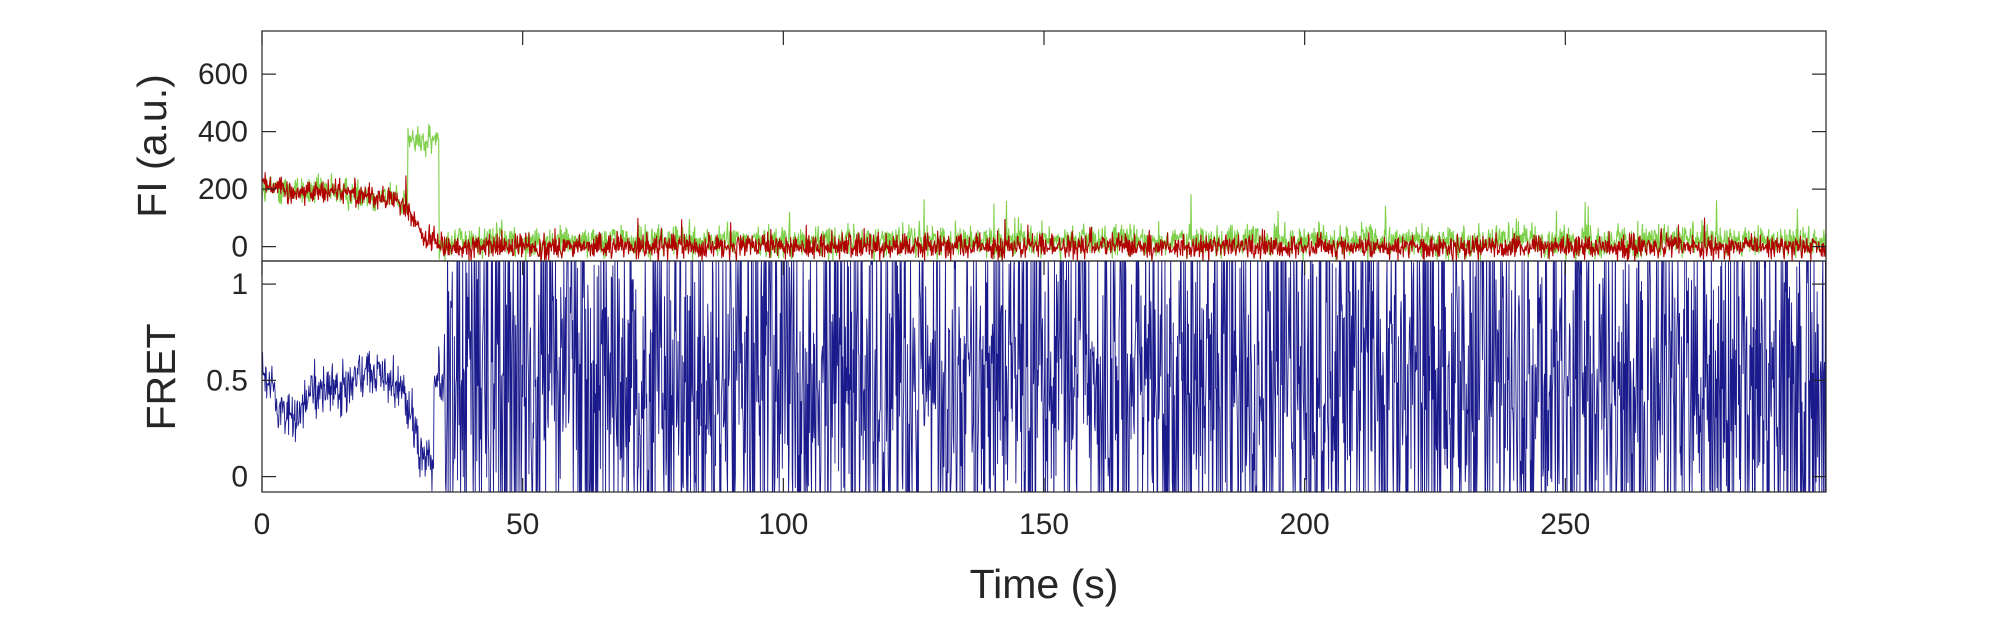  What do you see at coordinates (1044, 216) in the screenshot?
I see `trace-acceptor` at bounding box center [1044, 216].